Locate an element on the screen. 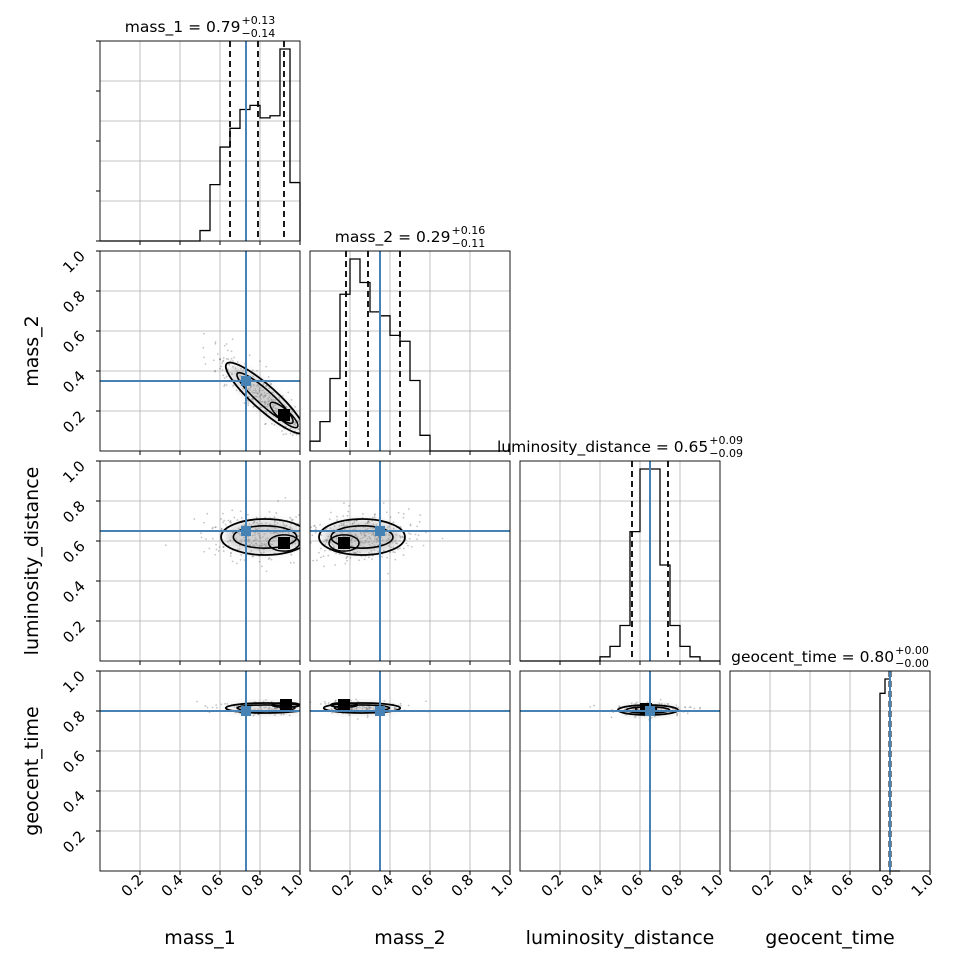  summary-title-mass-1: mass_1 = 0.79 +0.13−0.14 is located at coordinates (200, 27).